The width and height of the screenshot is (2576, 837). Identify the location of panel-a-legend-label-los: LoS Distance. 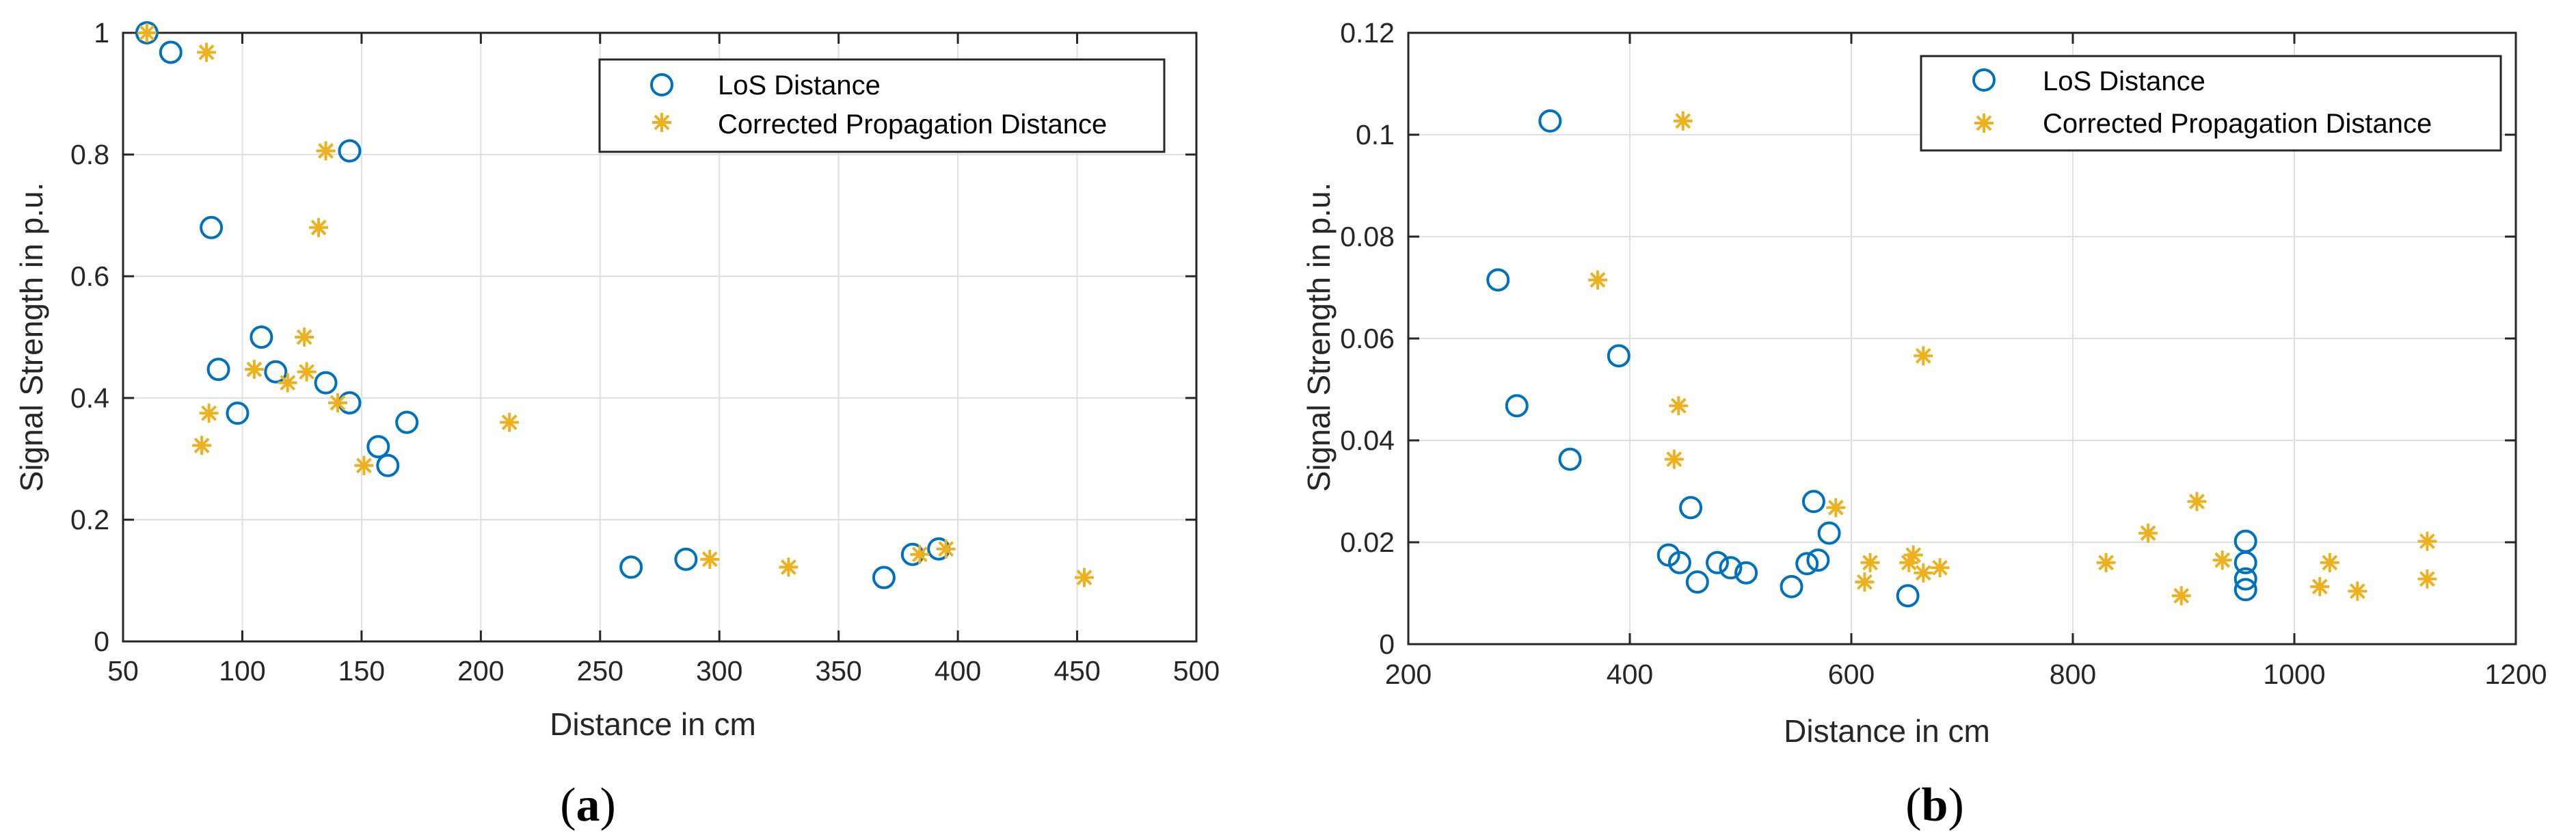
(799, 85).